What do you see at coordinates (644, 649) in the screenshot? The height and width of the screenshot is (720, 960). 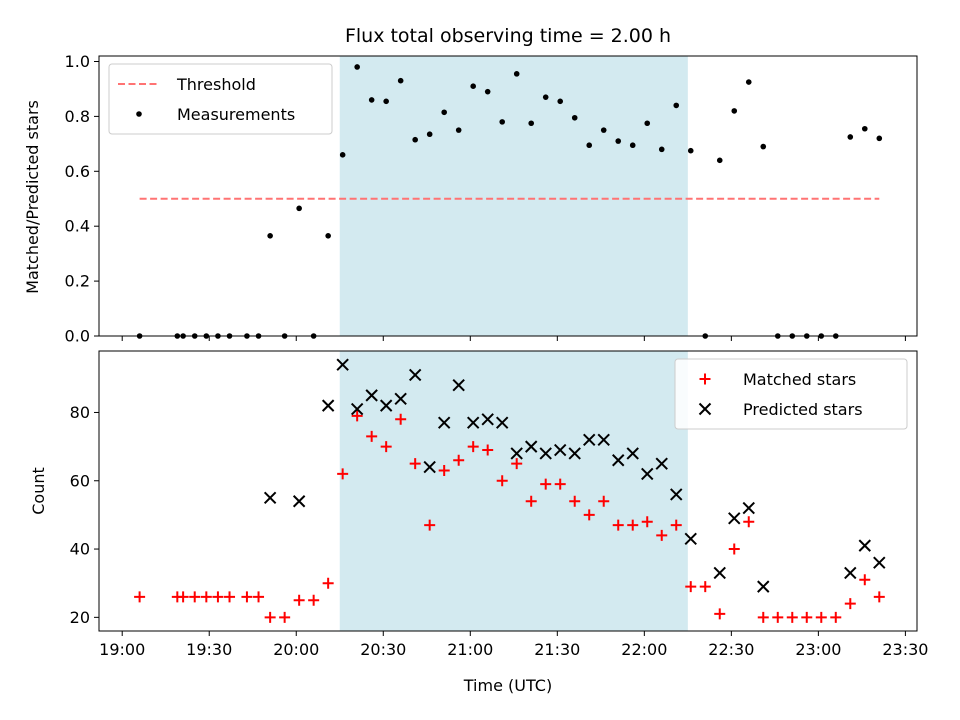 I see `x-tick-label: 22:00` at bounding box center [644, 649].